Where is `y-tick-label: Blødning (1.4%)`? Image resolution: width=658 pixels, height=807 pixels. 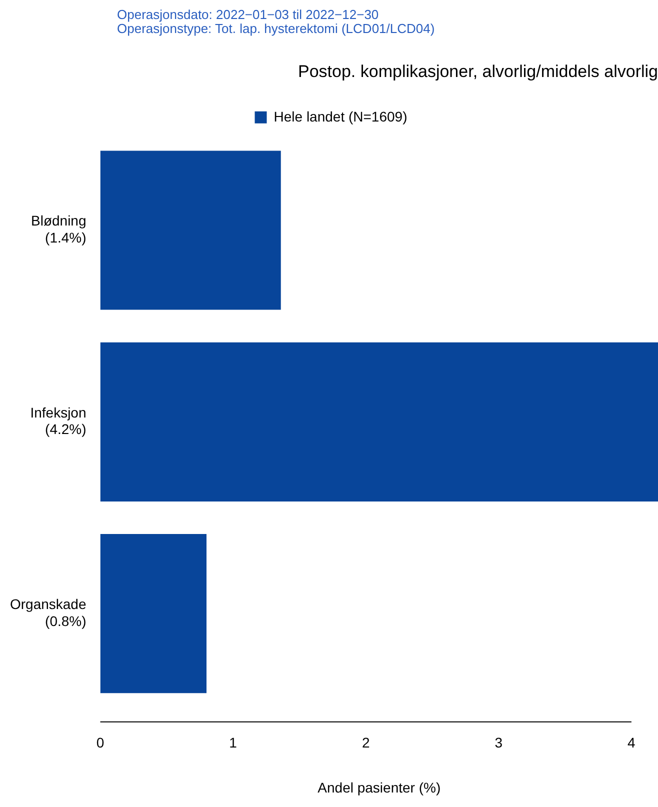
y-tick-label: Blødning (1.4%) is located at coordinates (58, 229).